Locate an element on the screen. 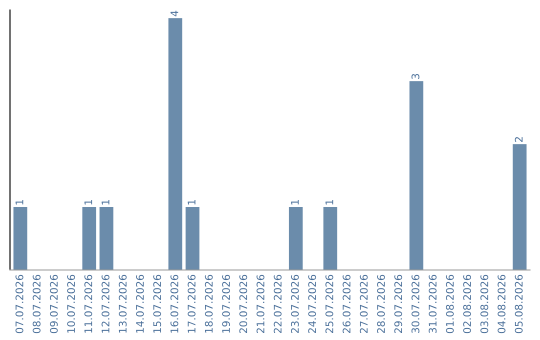  x-tick-label: 01.08.2026 is located at coordinates (450, 304).